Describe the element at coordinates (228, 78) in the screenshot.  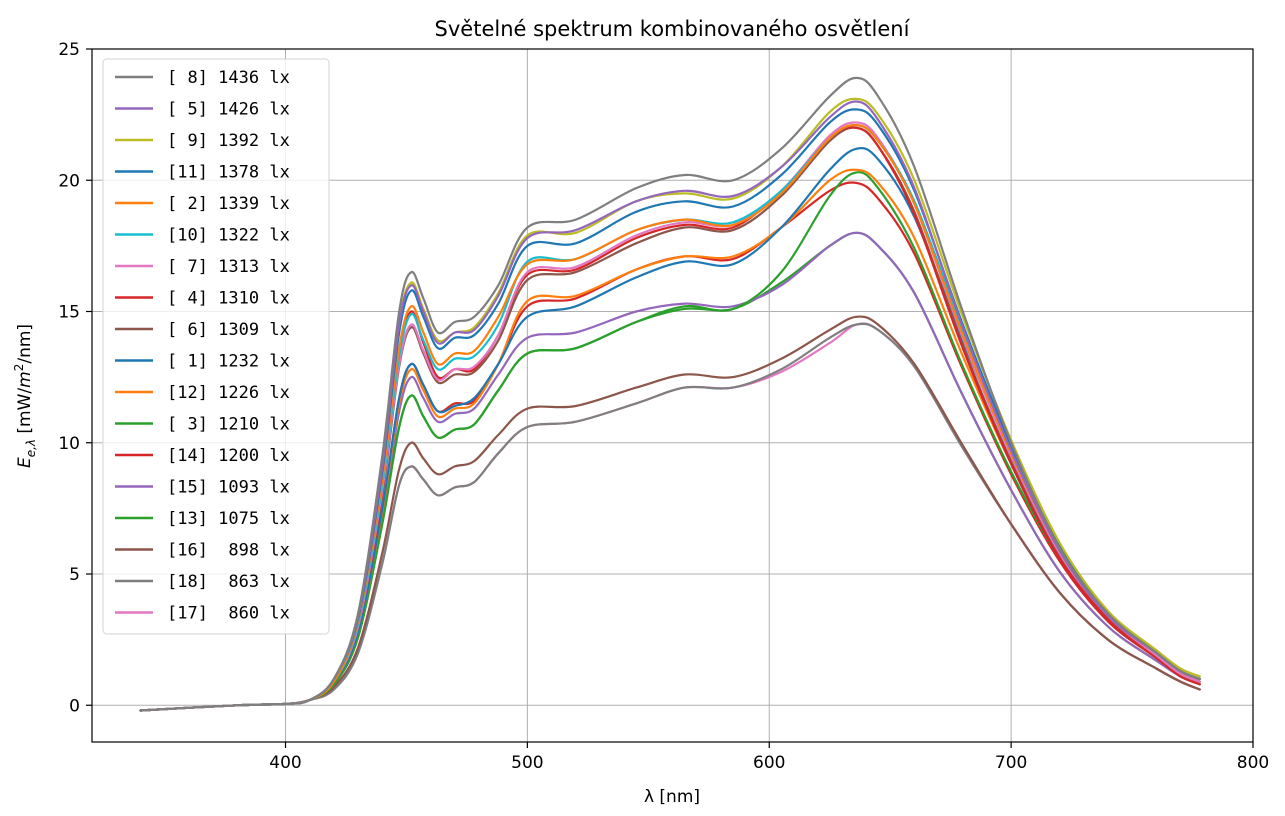
I see `legend-entry-0: [ 8] 1436 lx` at that location.